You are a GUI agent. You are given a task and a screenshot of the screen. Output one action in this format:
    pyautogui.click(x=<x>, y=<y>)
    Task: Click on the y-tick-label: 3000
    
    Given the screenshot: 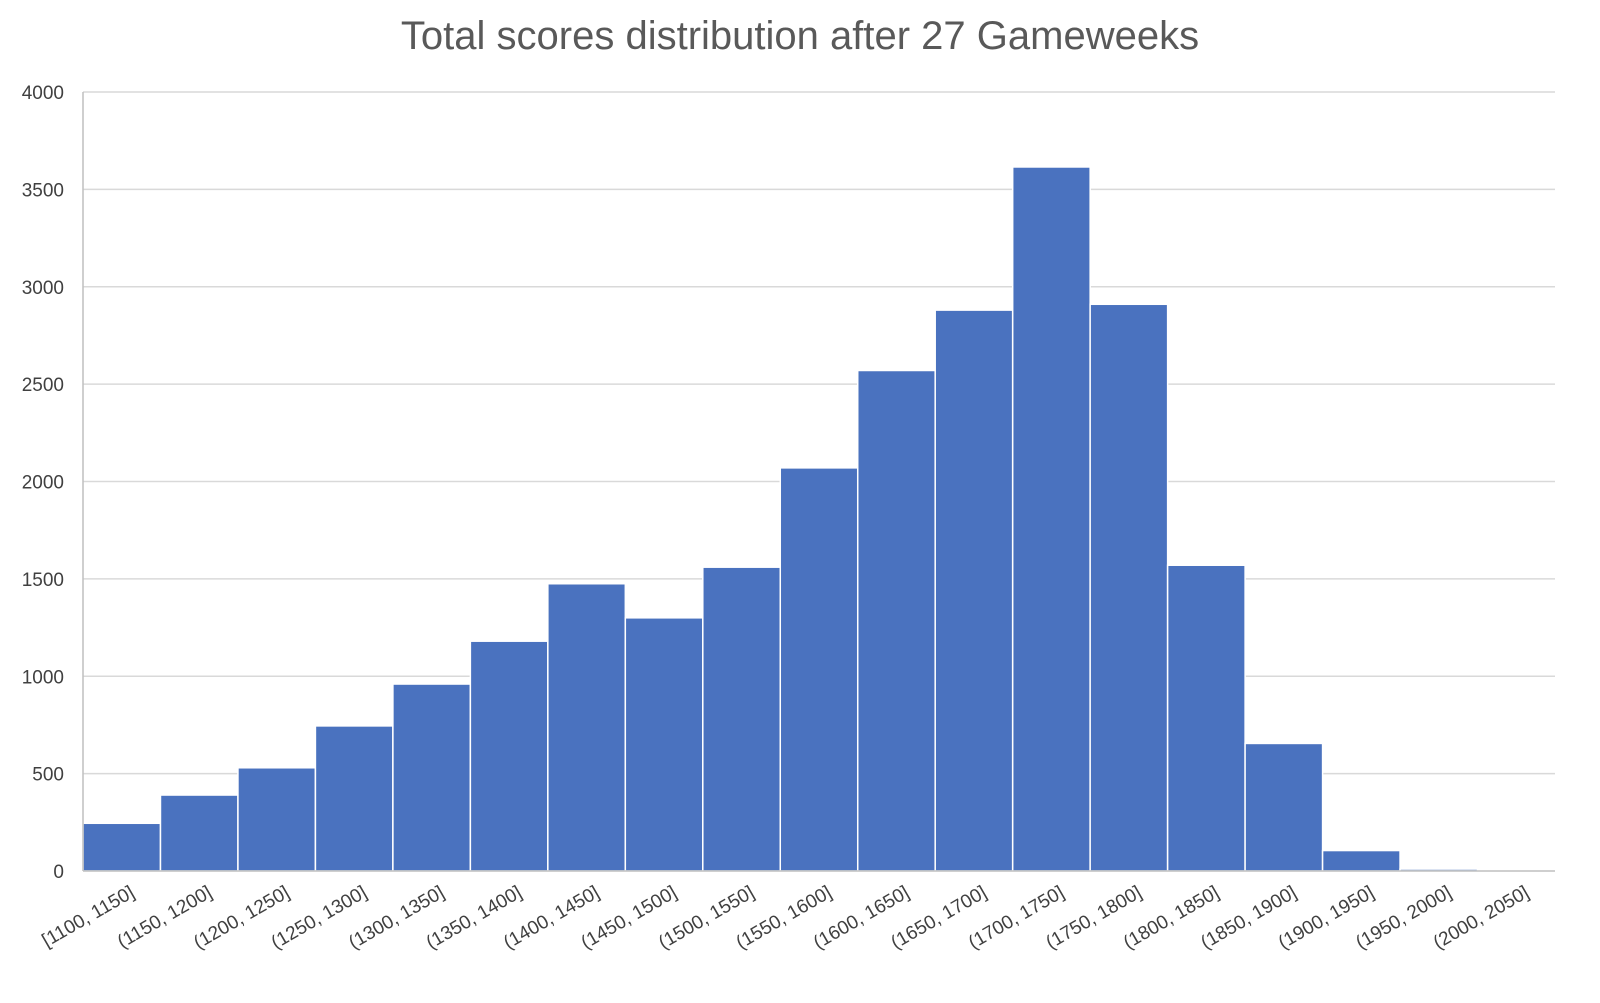 What is the action you would take?
    pyautogui.click(x=43, y=288)
    